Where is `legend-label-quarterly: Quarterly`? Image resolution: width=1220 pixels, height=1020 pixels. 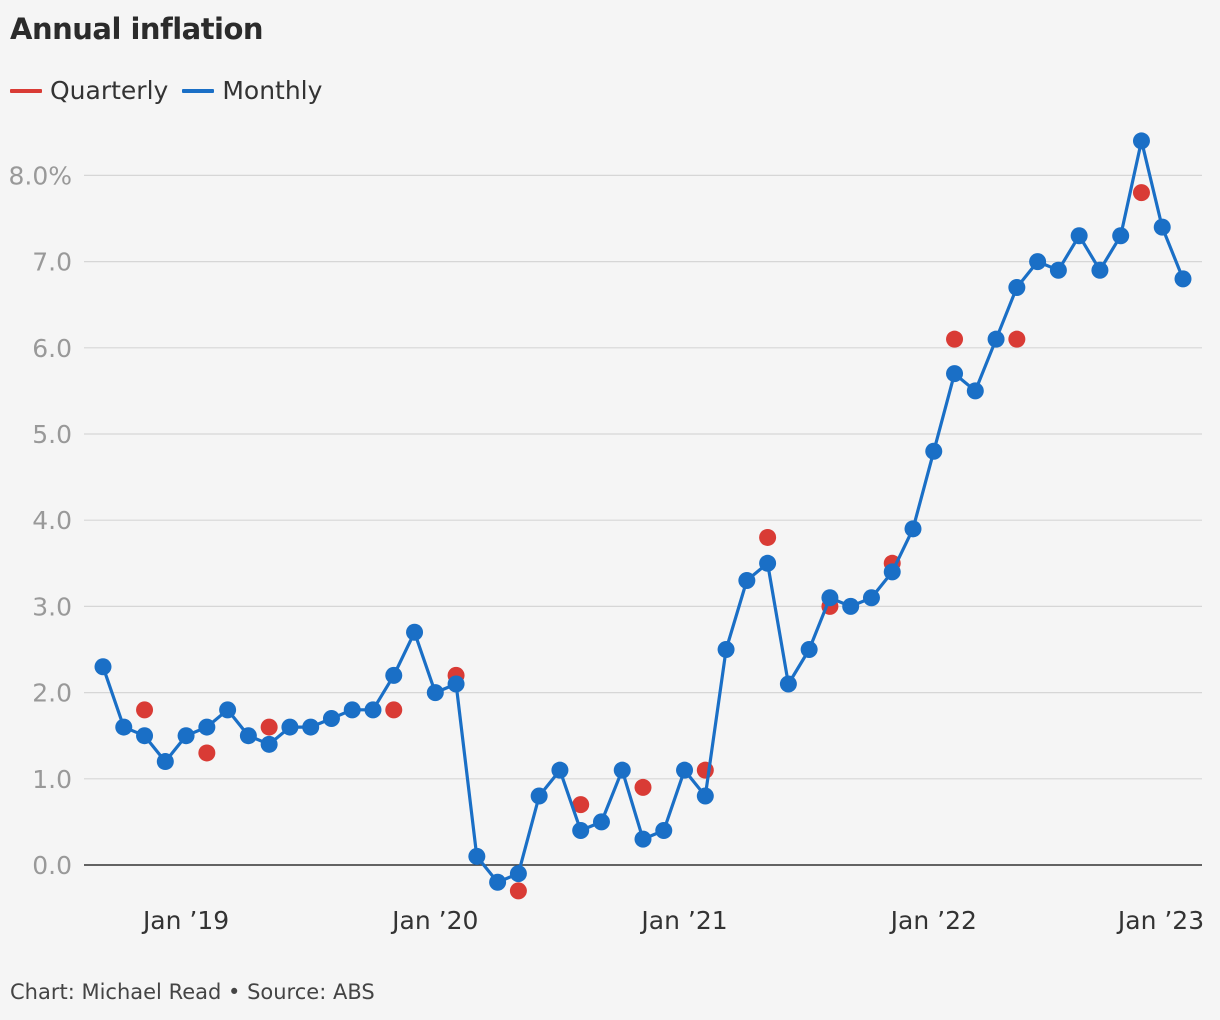
legend-label-quarterly: Quarterly is located at coordinates (109, 90).